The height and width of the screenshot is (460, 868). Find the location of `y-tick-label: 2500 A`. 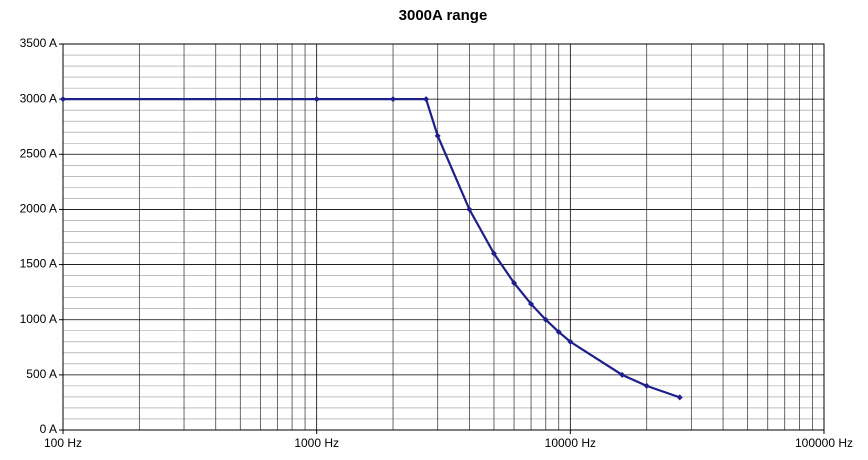

y-tick-label: 2500 A is located at coordinates (38, 153).